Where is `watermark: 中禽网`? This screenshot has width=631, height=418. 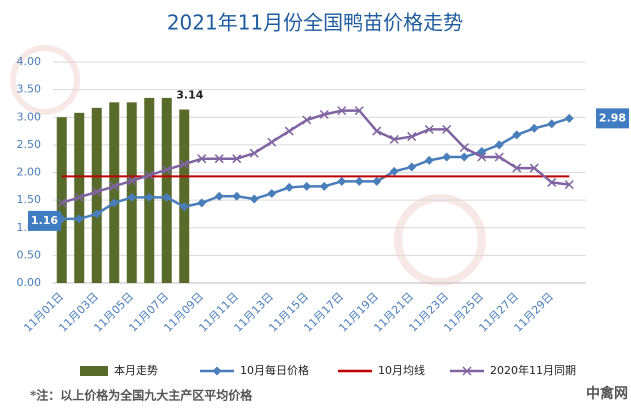
watermark: 中禽网 is located at coordinates (607, 393).